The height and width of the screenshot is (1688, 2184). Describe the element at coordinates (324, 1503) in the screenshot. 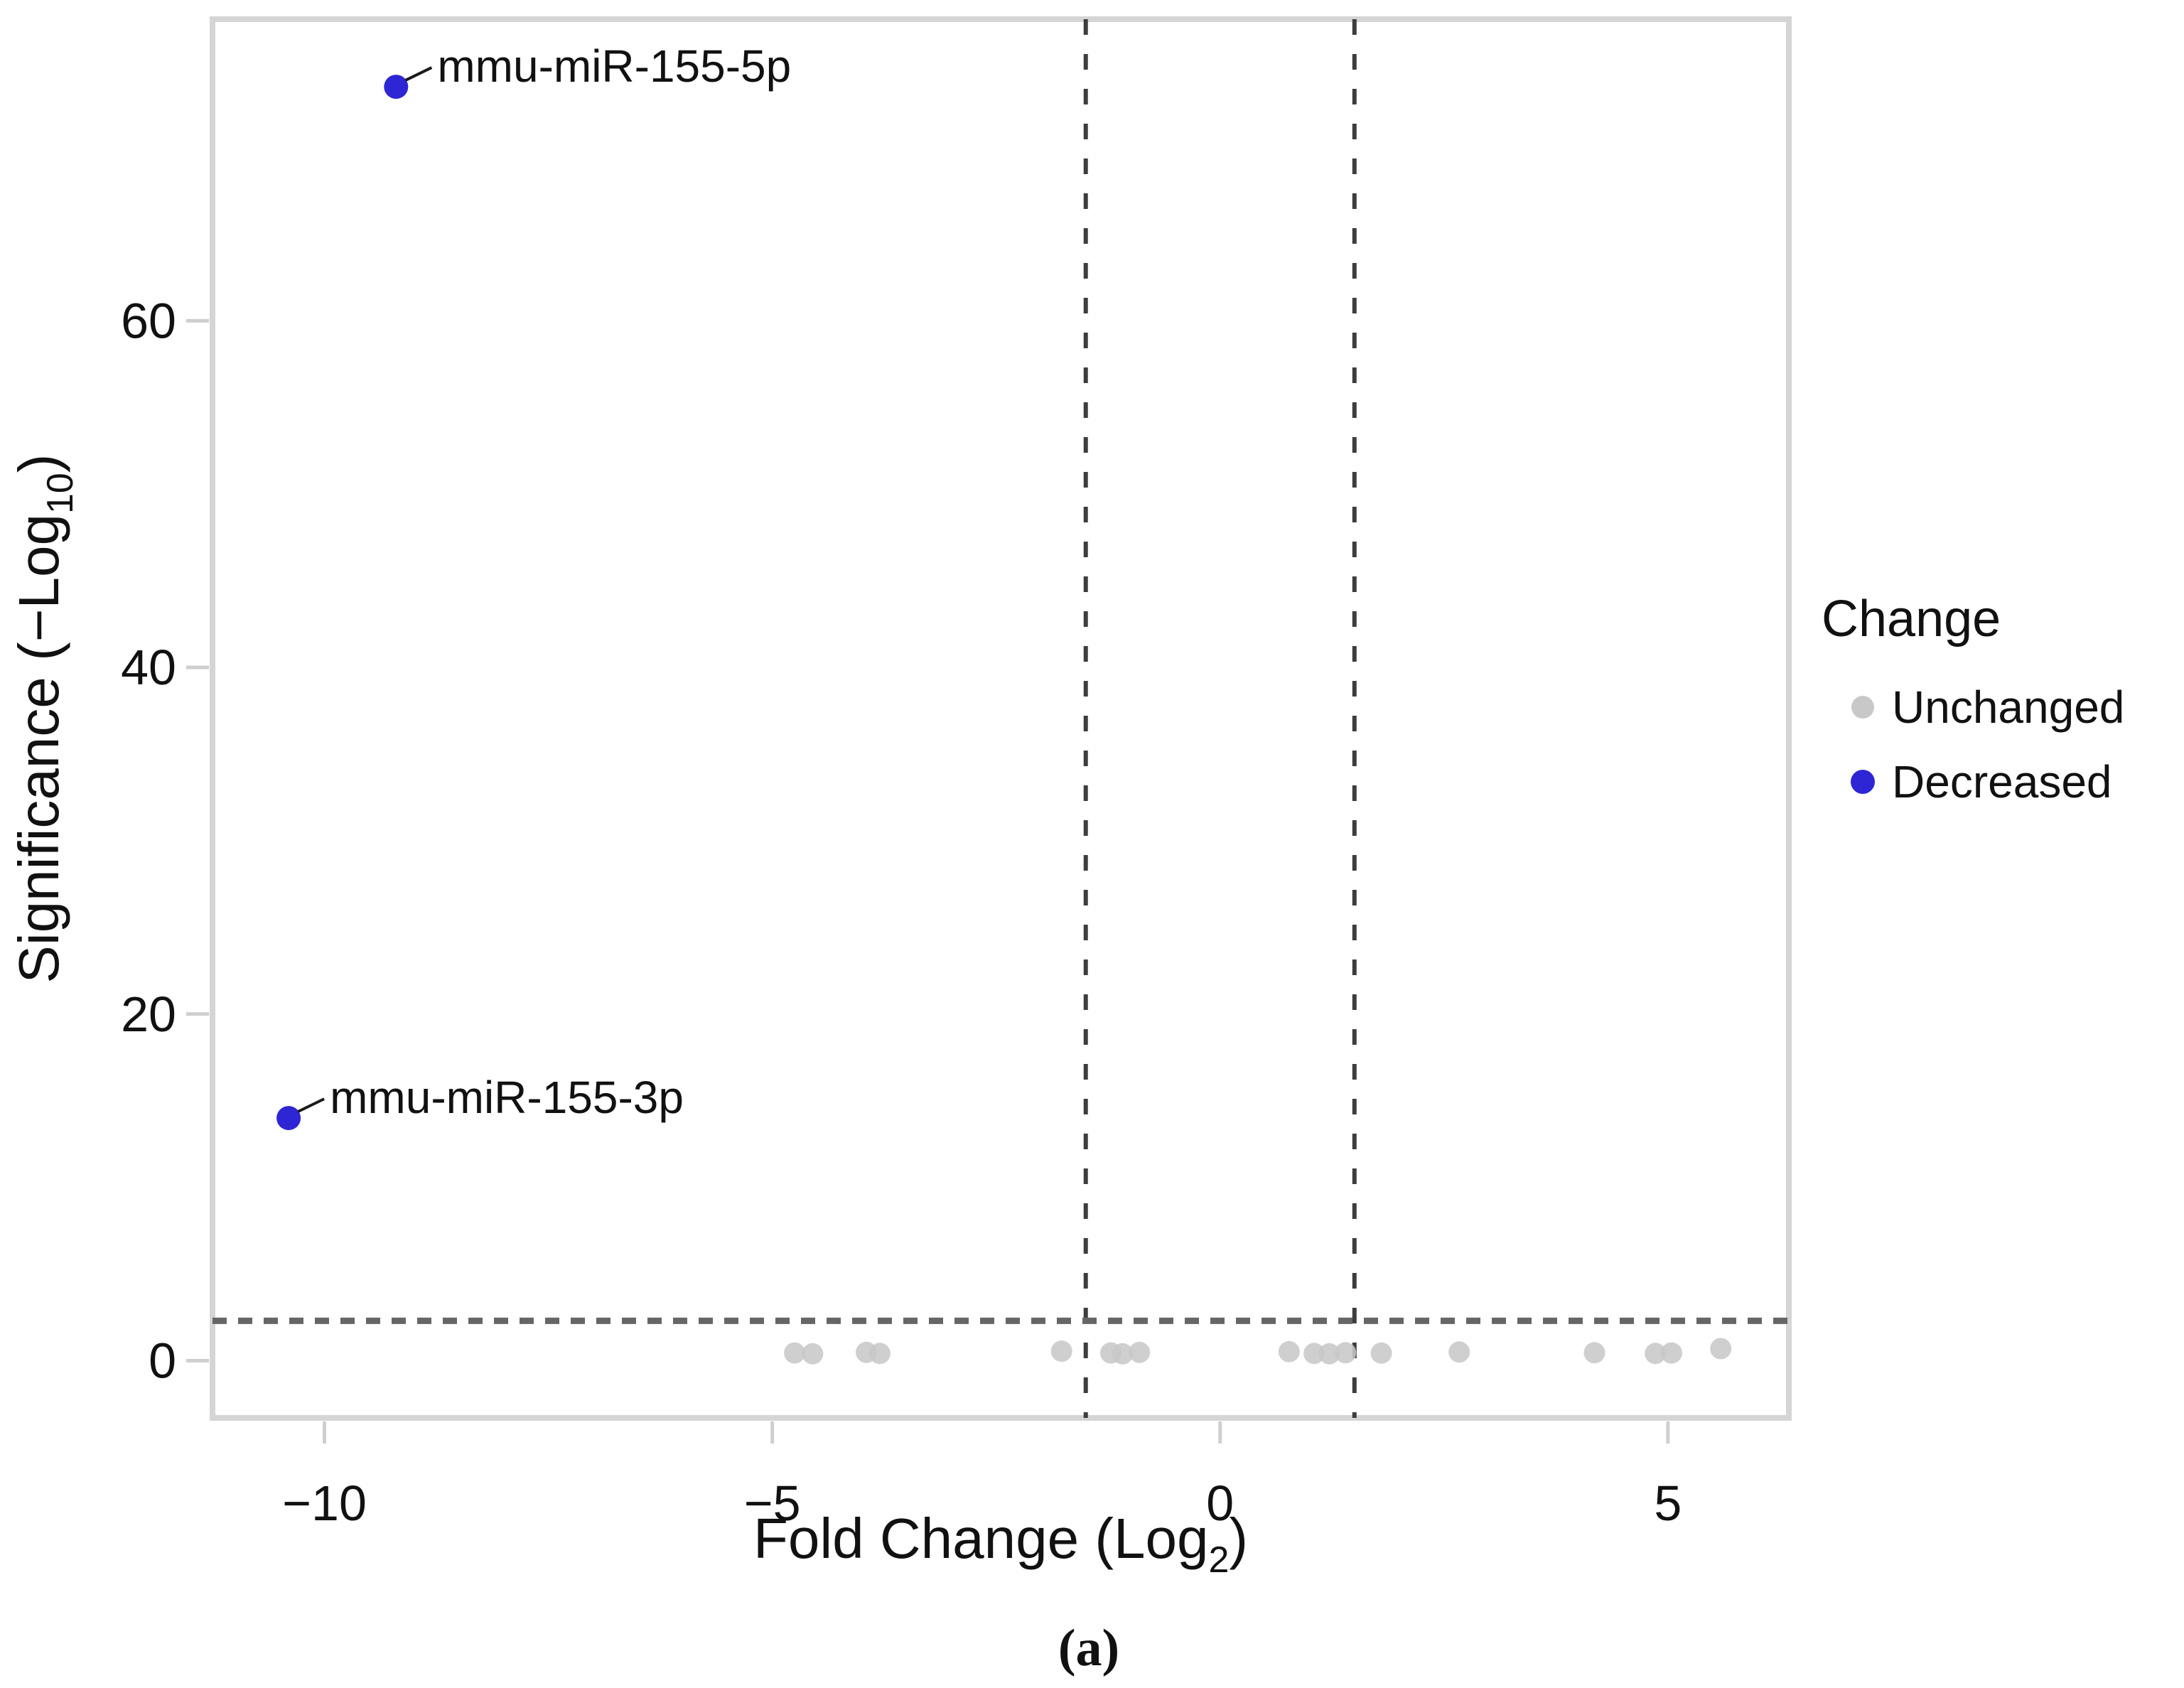

I see `x-tick-label: −10` at that location.